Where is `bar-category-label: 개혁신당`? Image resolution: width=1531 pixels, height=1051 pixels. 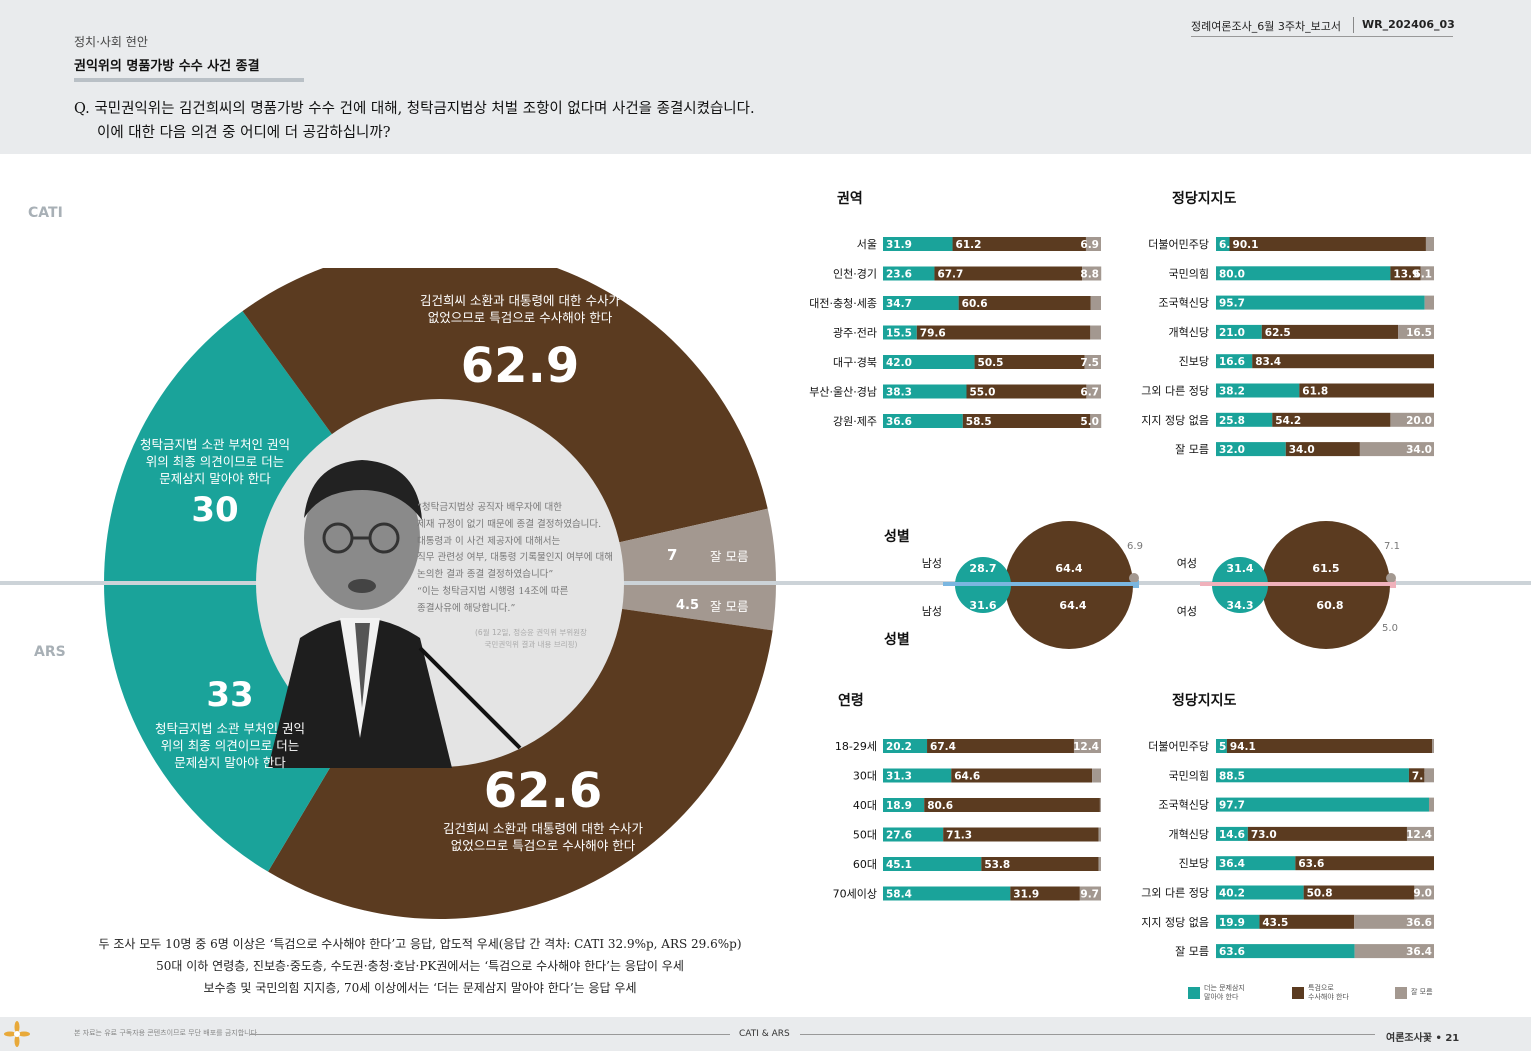
bar-category-label: 개혁신당 is located at coordinates (1189, 834).